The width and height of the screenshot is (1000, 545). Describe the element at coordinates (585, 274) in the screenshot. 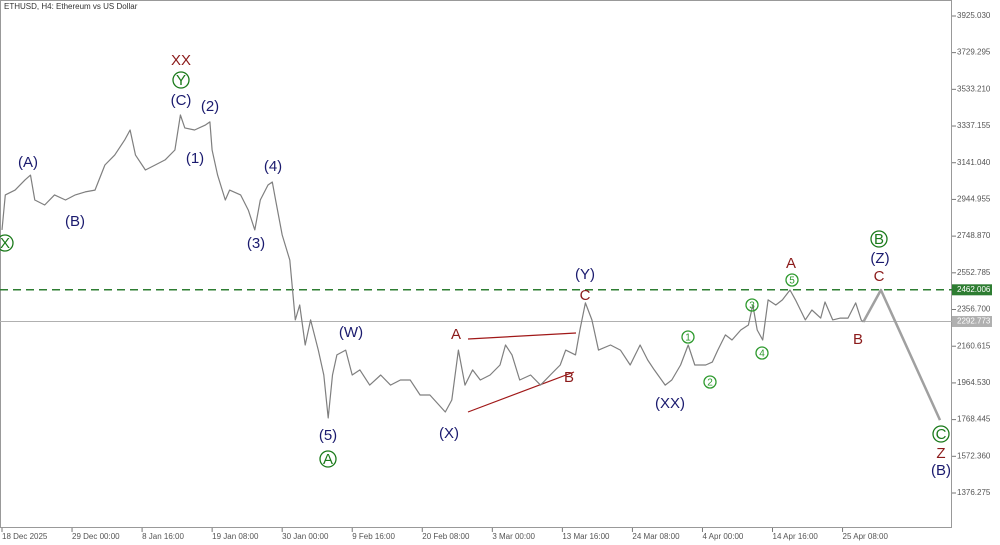

I see `wave-label: (Y)` at that location.